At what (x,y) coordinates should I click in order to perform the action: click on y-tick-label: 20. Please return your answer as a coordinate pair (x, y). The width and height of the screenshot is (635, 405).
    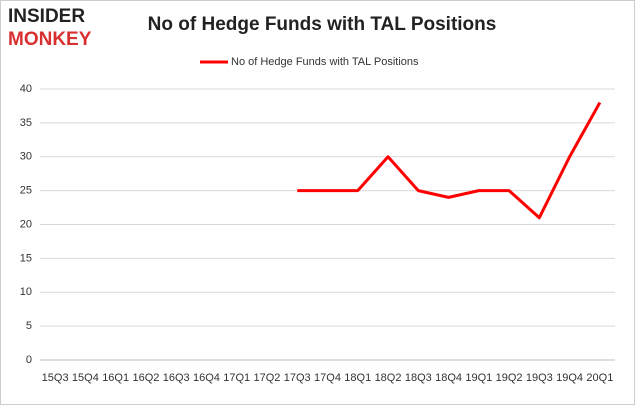
    Looking at the image, I should click on (26, 224).